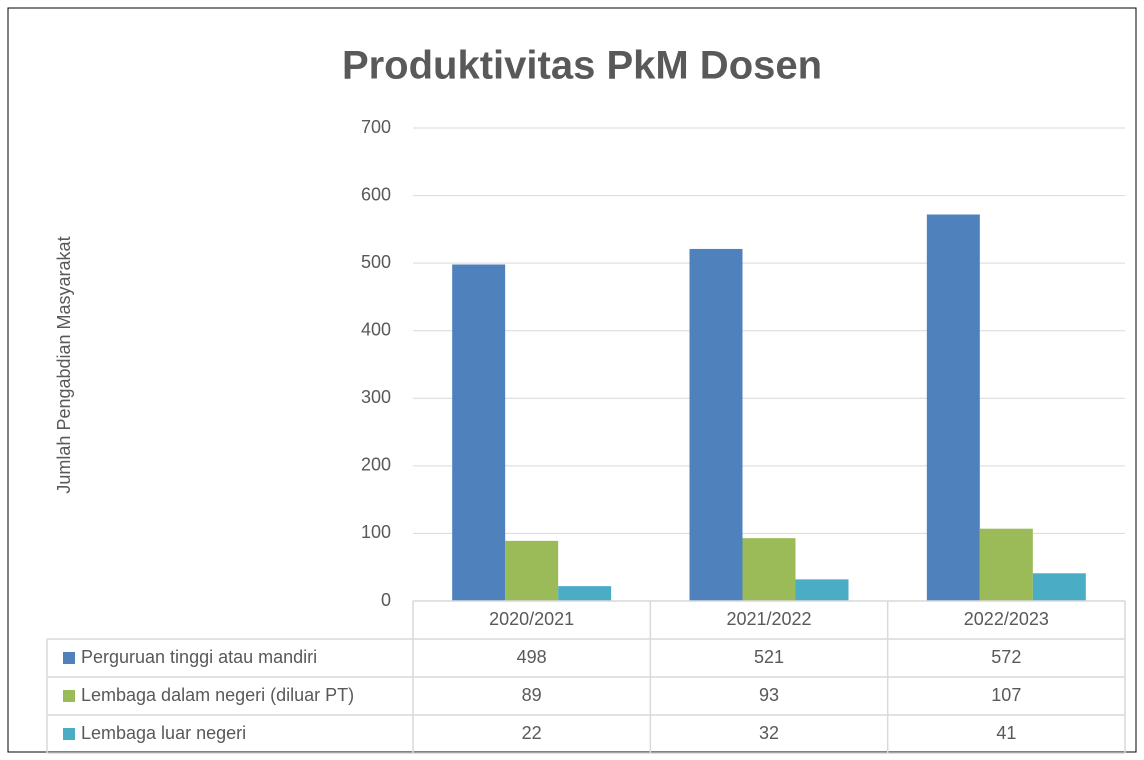  What do you see at coordinates (1006, 619) in the screenshot?
I see `x-tick-label: 2022/2023` at bounding box center [1006, 619].